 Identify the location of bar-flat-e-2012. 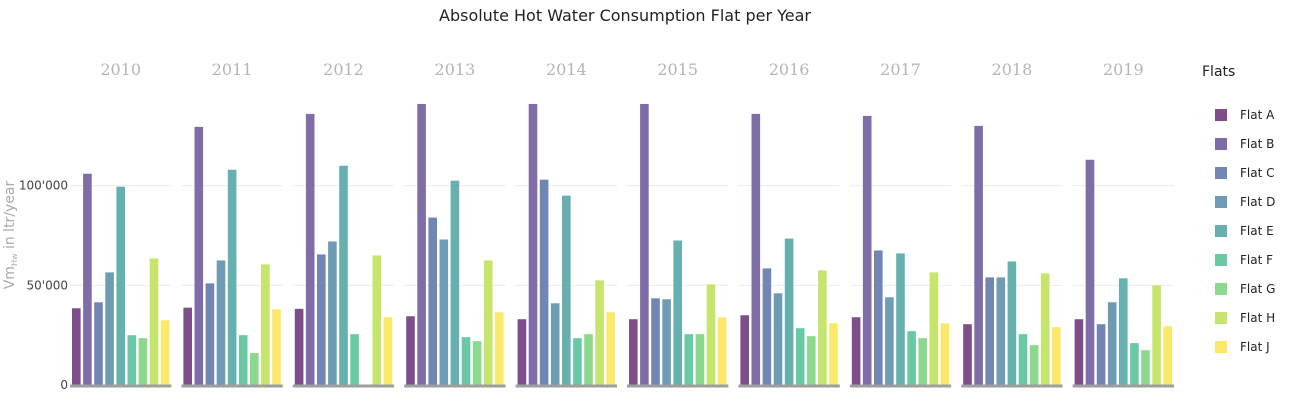
(343, 275).